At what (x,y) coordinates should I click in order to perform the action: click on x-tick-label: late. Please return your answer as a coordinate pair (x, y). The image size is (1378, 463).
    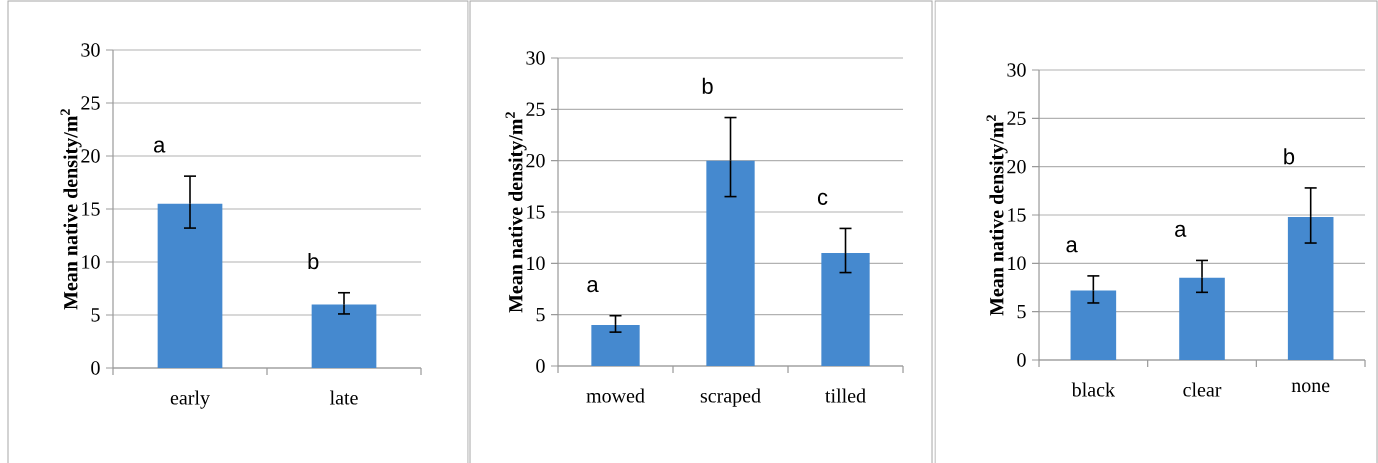
    Looking at the image, I should click on (343, 397).